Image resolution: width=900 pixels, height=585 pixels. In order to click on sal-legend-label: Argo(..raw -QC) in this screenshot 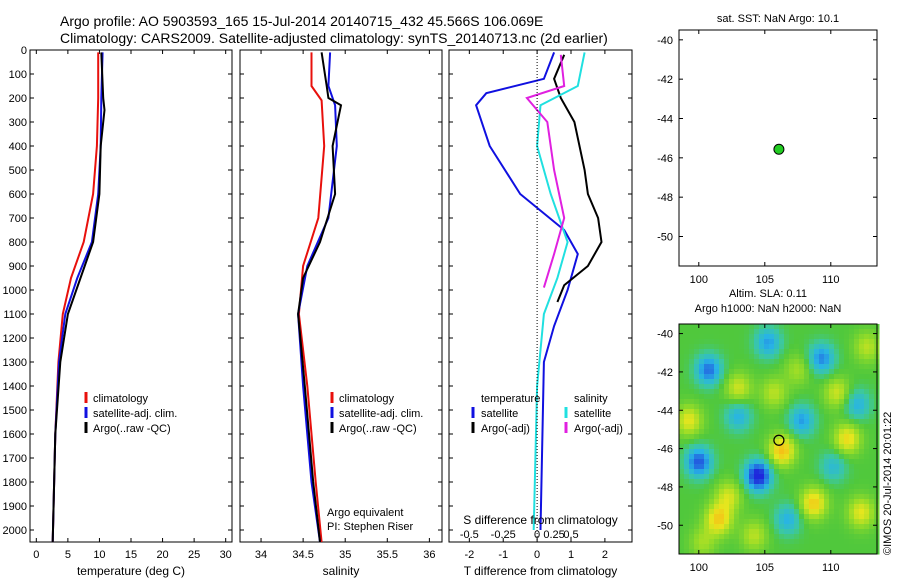, I will do `click(378, 429)`.